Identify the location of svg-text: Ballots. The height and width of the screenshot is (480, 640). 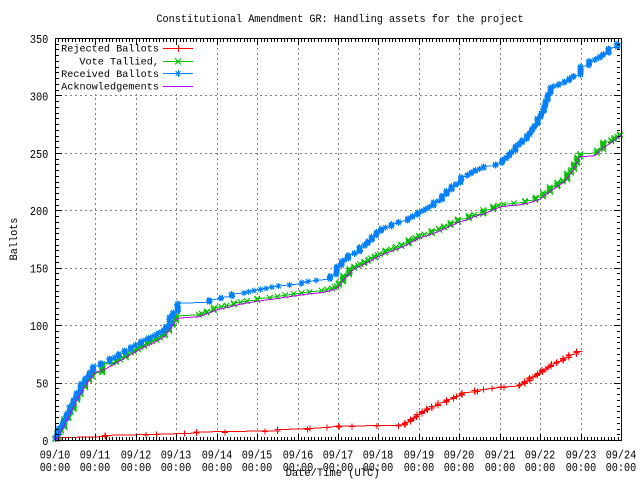
(15, 239).